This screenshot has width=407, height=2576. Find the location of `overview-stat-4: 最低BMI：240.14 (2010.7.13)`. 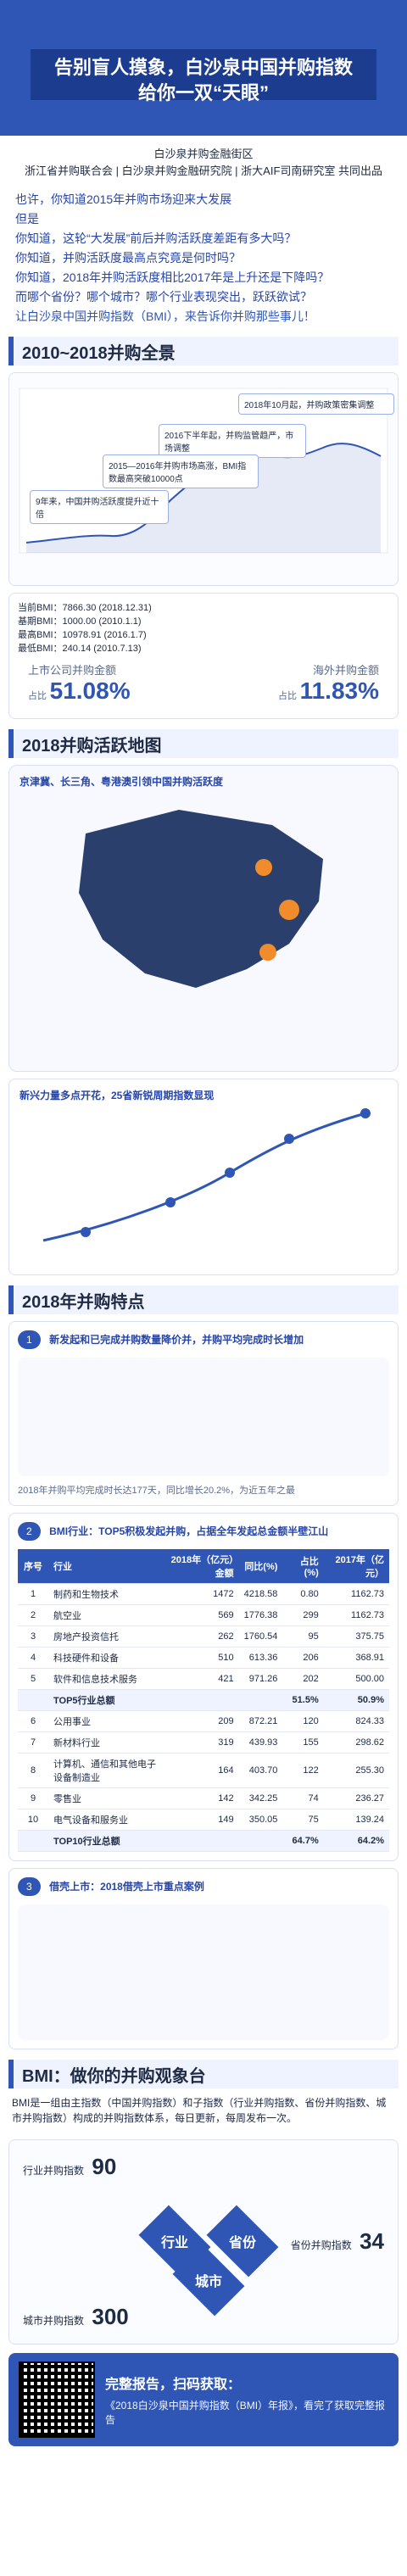

overview-stat-4: 最低BMI：240.14 (2010.7.13) is located at coordinates (80, 649).